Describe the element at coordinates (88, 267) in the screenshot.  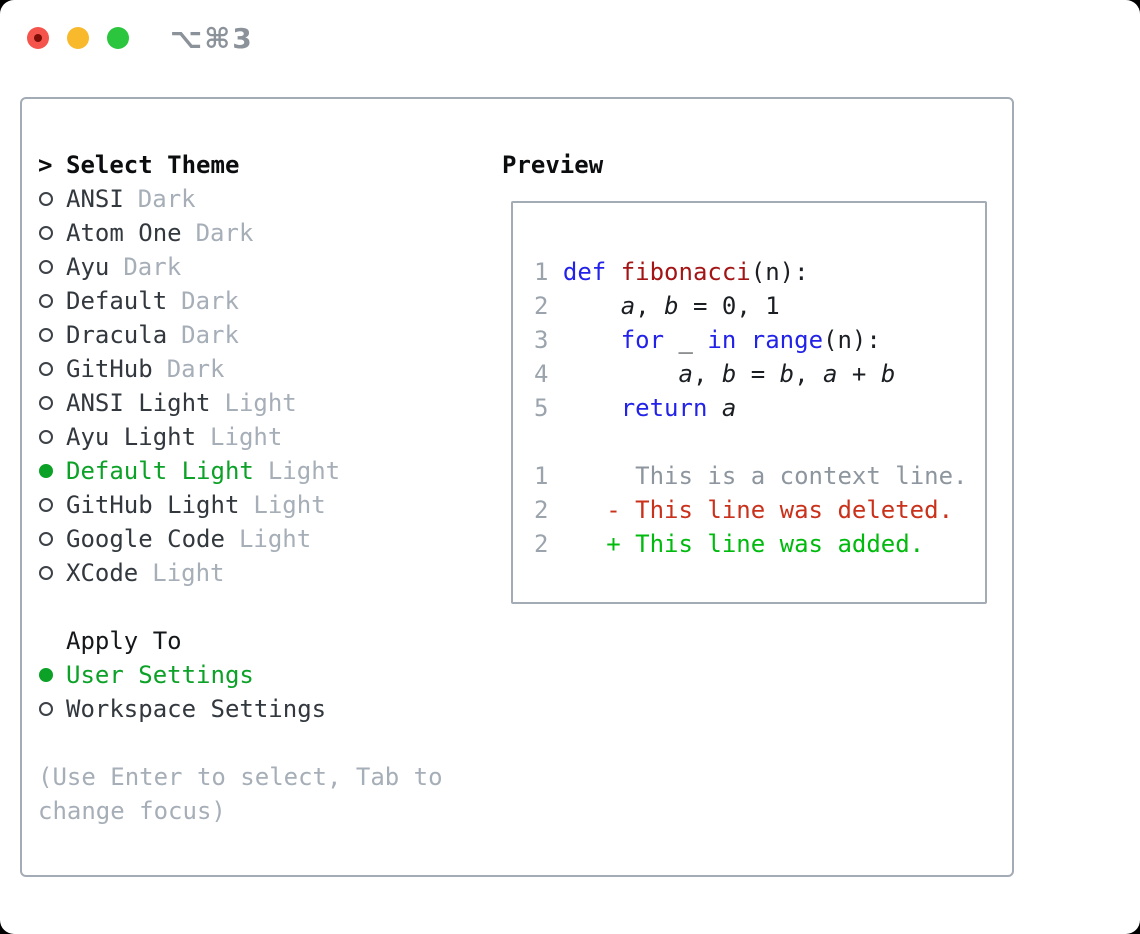
I see `theme-name-label: Ayu` at that location.